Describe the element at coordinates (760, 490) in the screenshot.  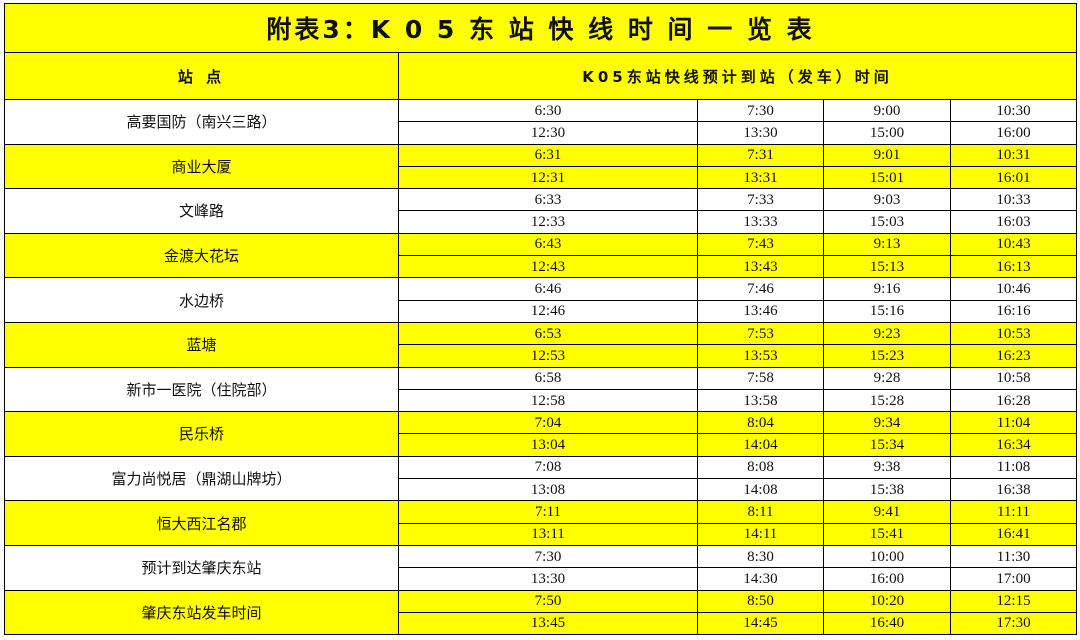
I see `time-cell: 14:08` at that location.